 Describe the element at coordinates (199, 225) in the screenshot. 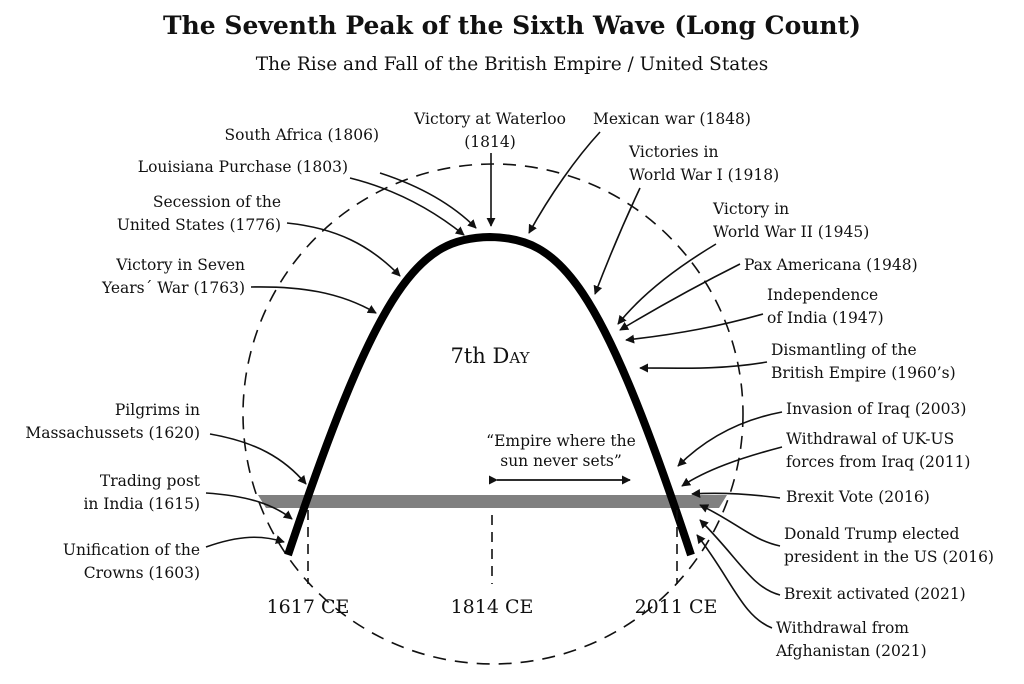

I see `event-label-secession-2: United States (1776)` at that location.